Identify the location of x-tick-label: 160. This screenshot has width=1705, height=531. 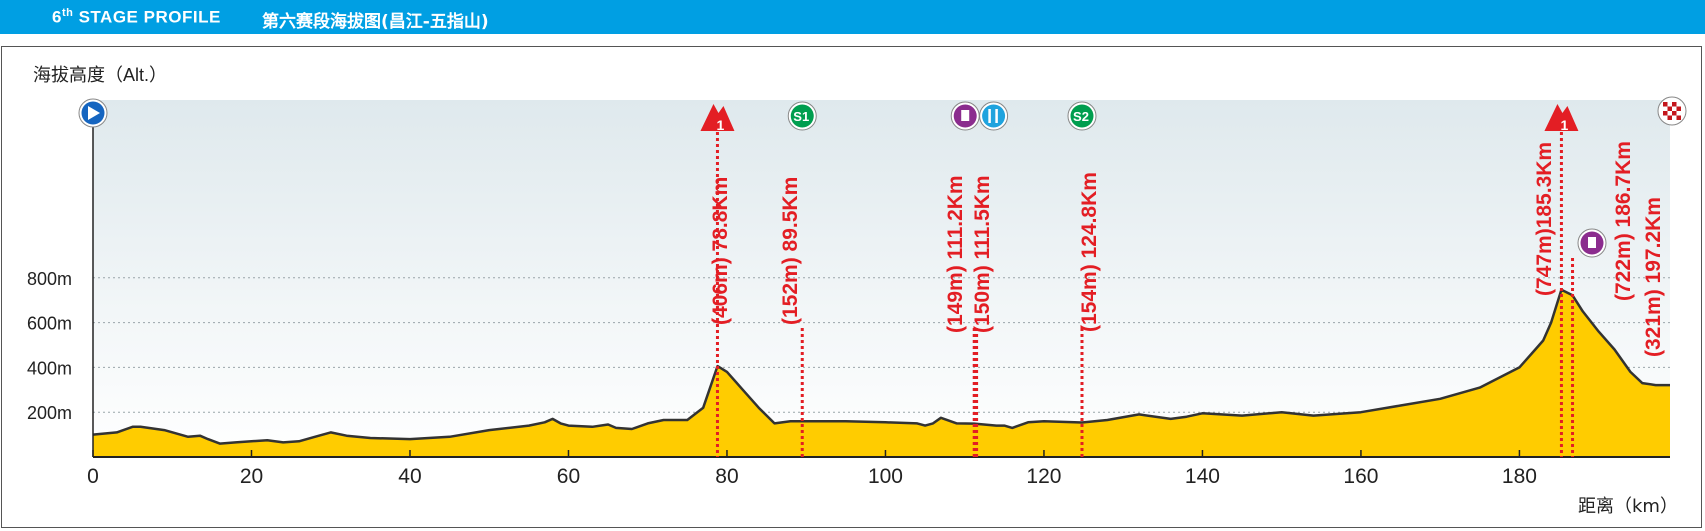
(1360, 476).